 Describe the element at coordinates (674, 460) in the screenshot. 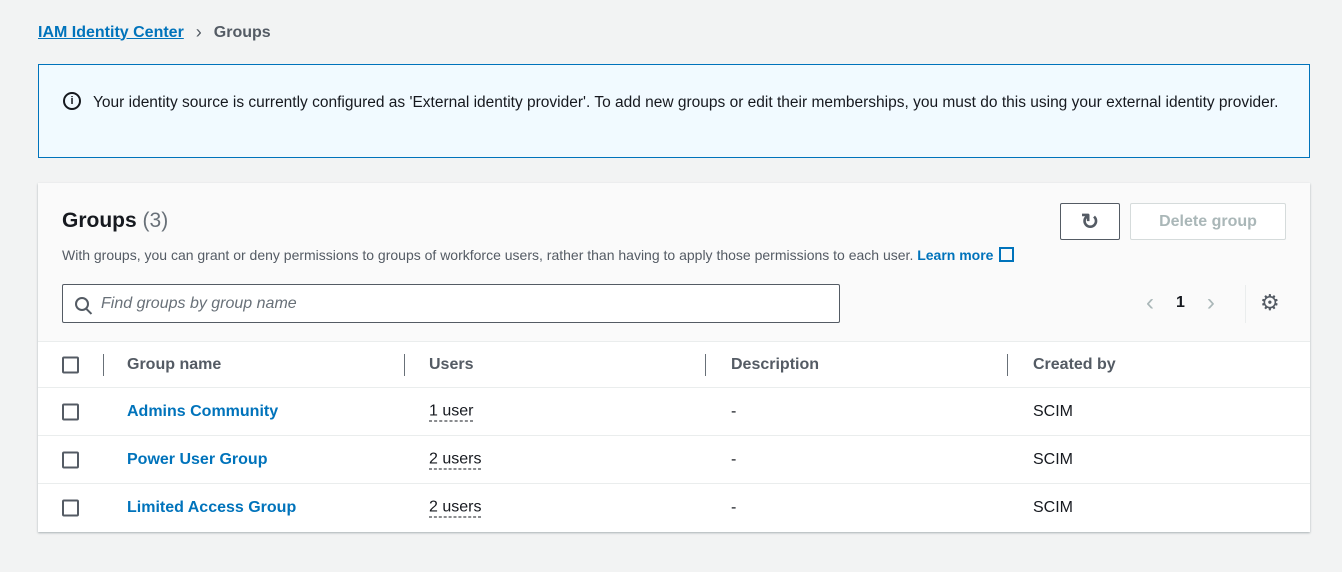

I see `table-row: Power User Group 2 users - SCIM` at that location.